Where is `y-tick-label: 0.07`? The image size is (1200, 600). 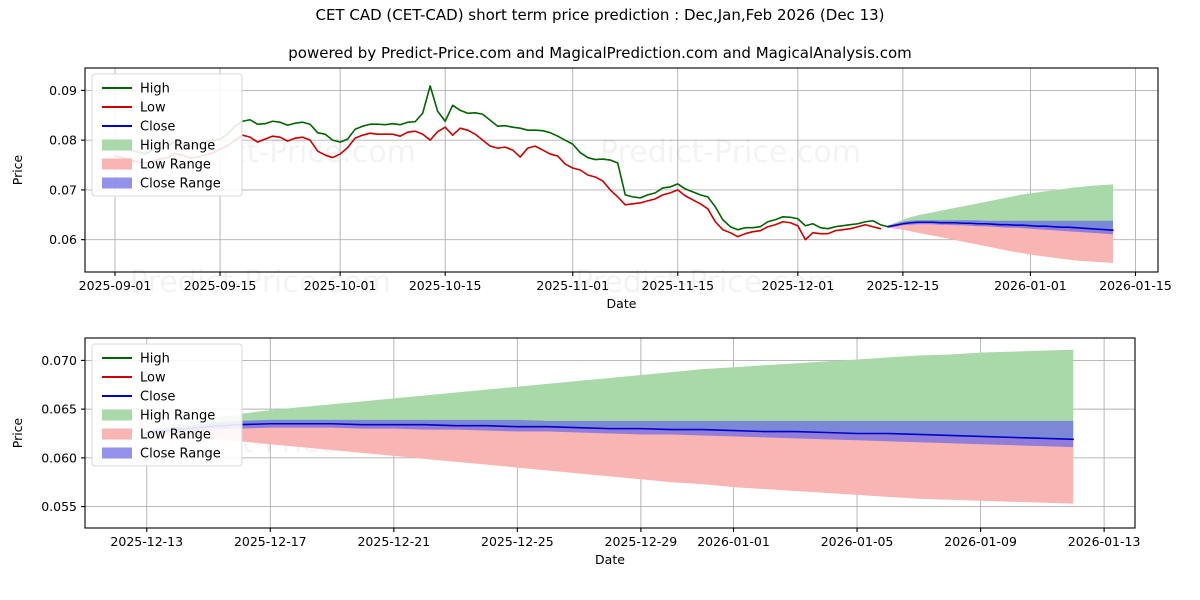
y-tick-label: 0.07 is located at coordinates (63, 189).